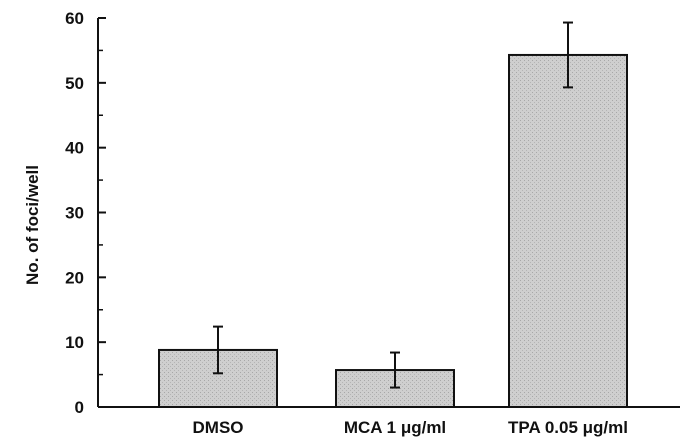  Describe the element at coordinates (568, 231) in the screenshot. I see `bar` at that location.